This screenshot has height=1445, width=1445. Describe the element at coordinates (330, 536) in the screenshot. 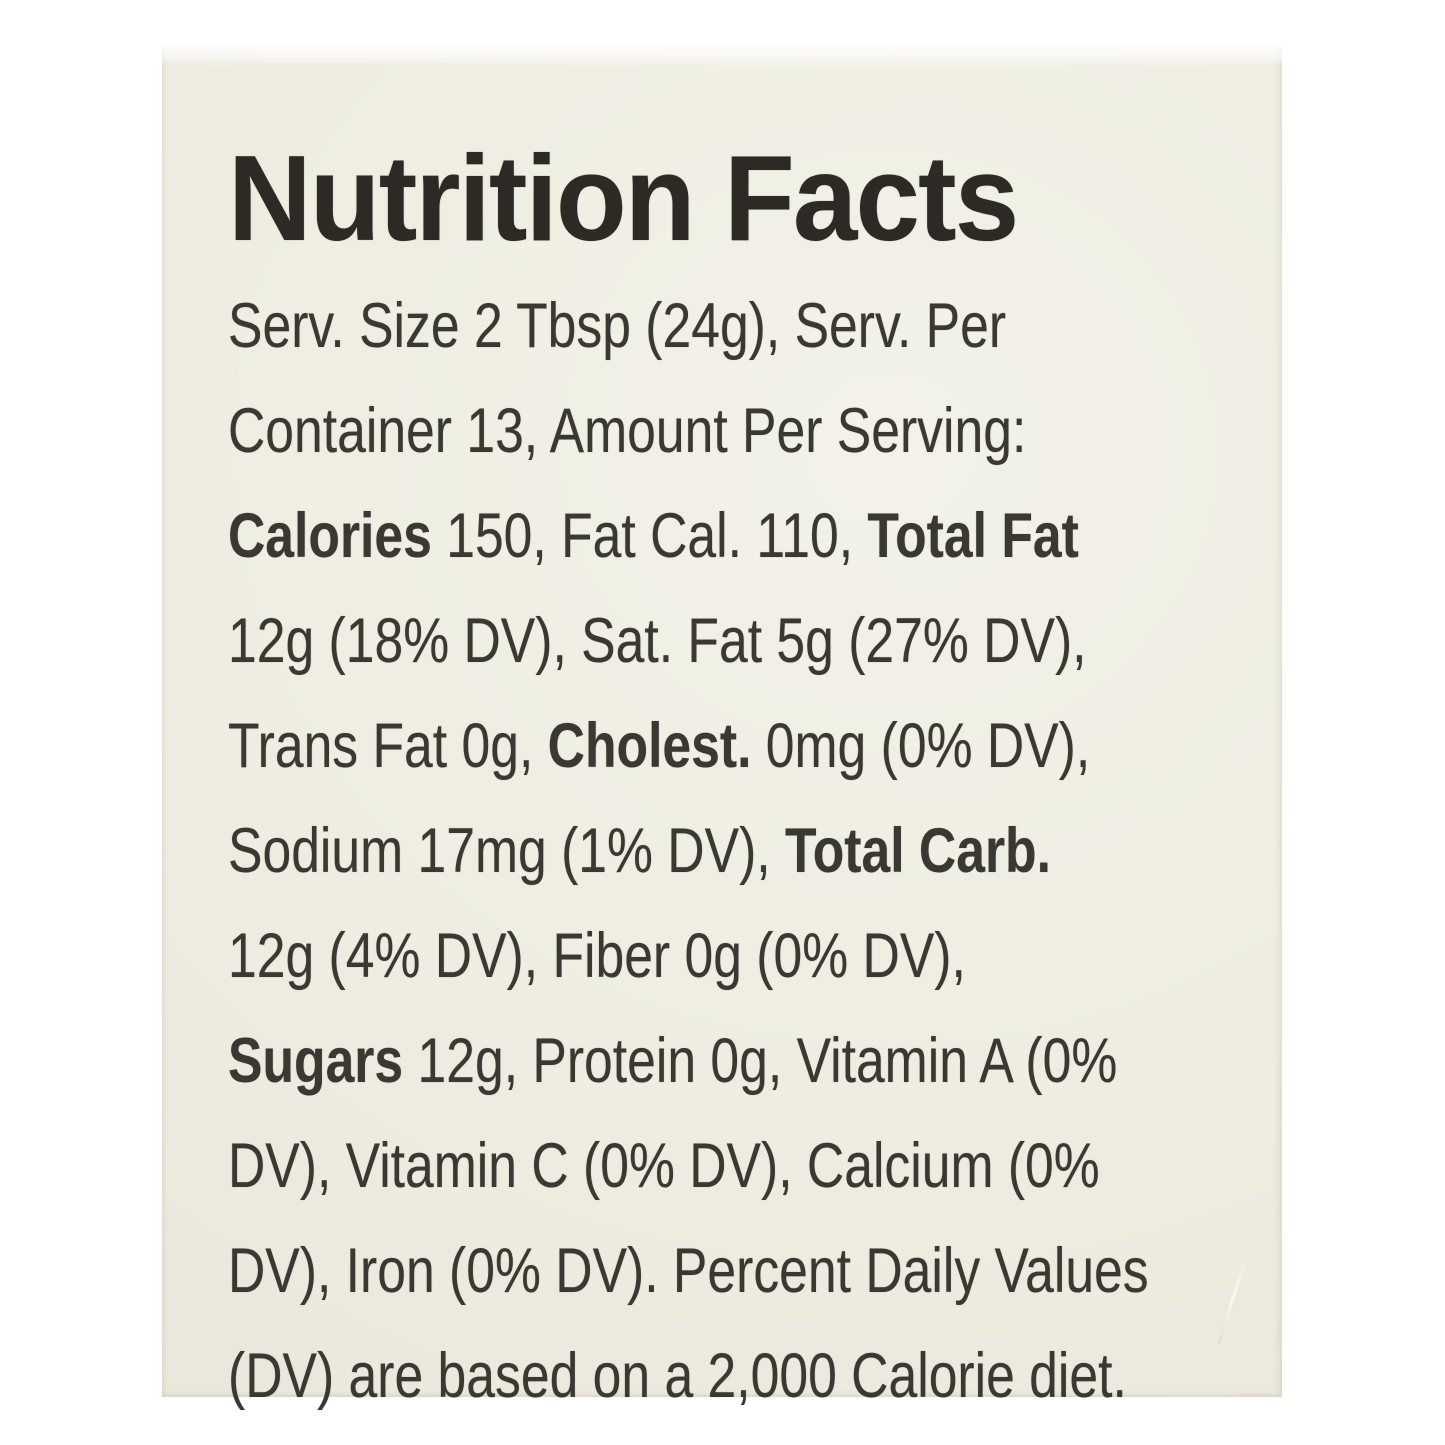

I see `text-segment-bold: Calories` at that location.